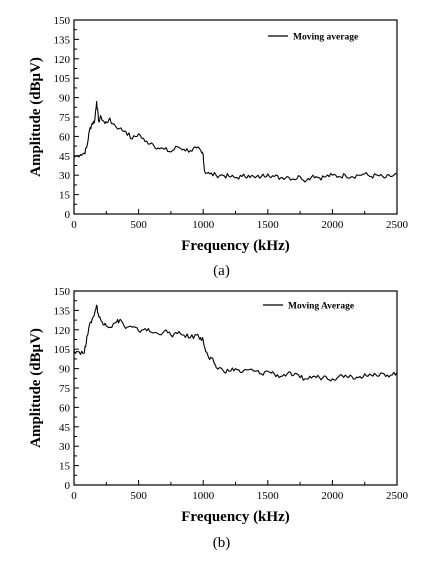  Describe the element at coordinates (221, 271) in the screenshot. I see `panel-caption: (a)` at that location.